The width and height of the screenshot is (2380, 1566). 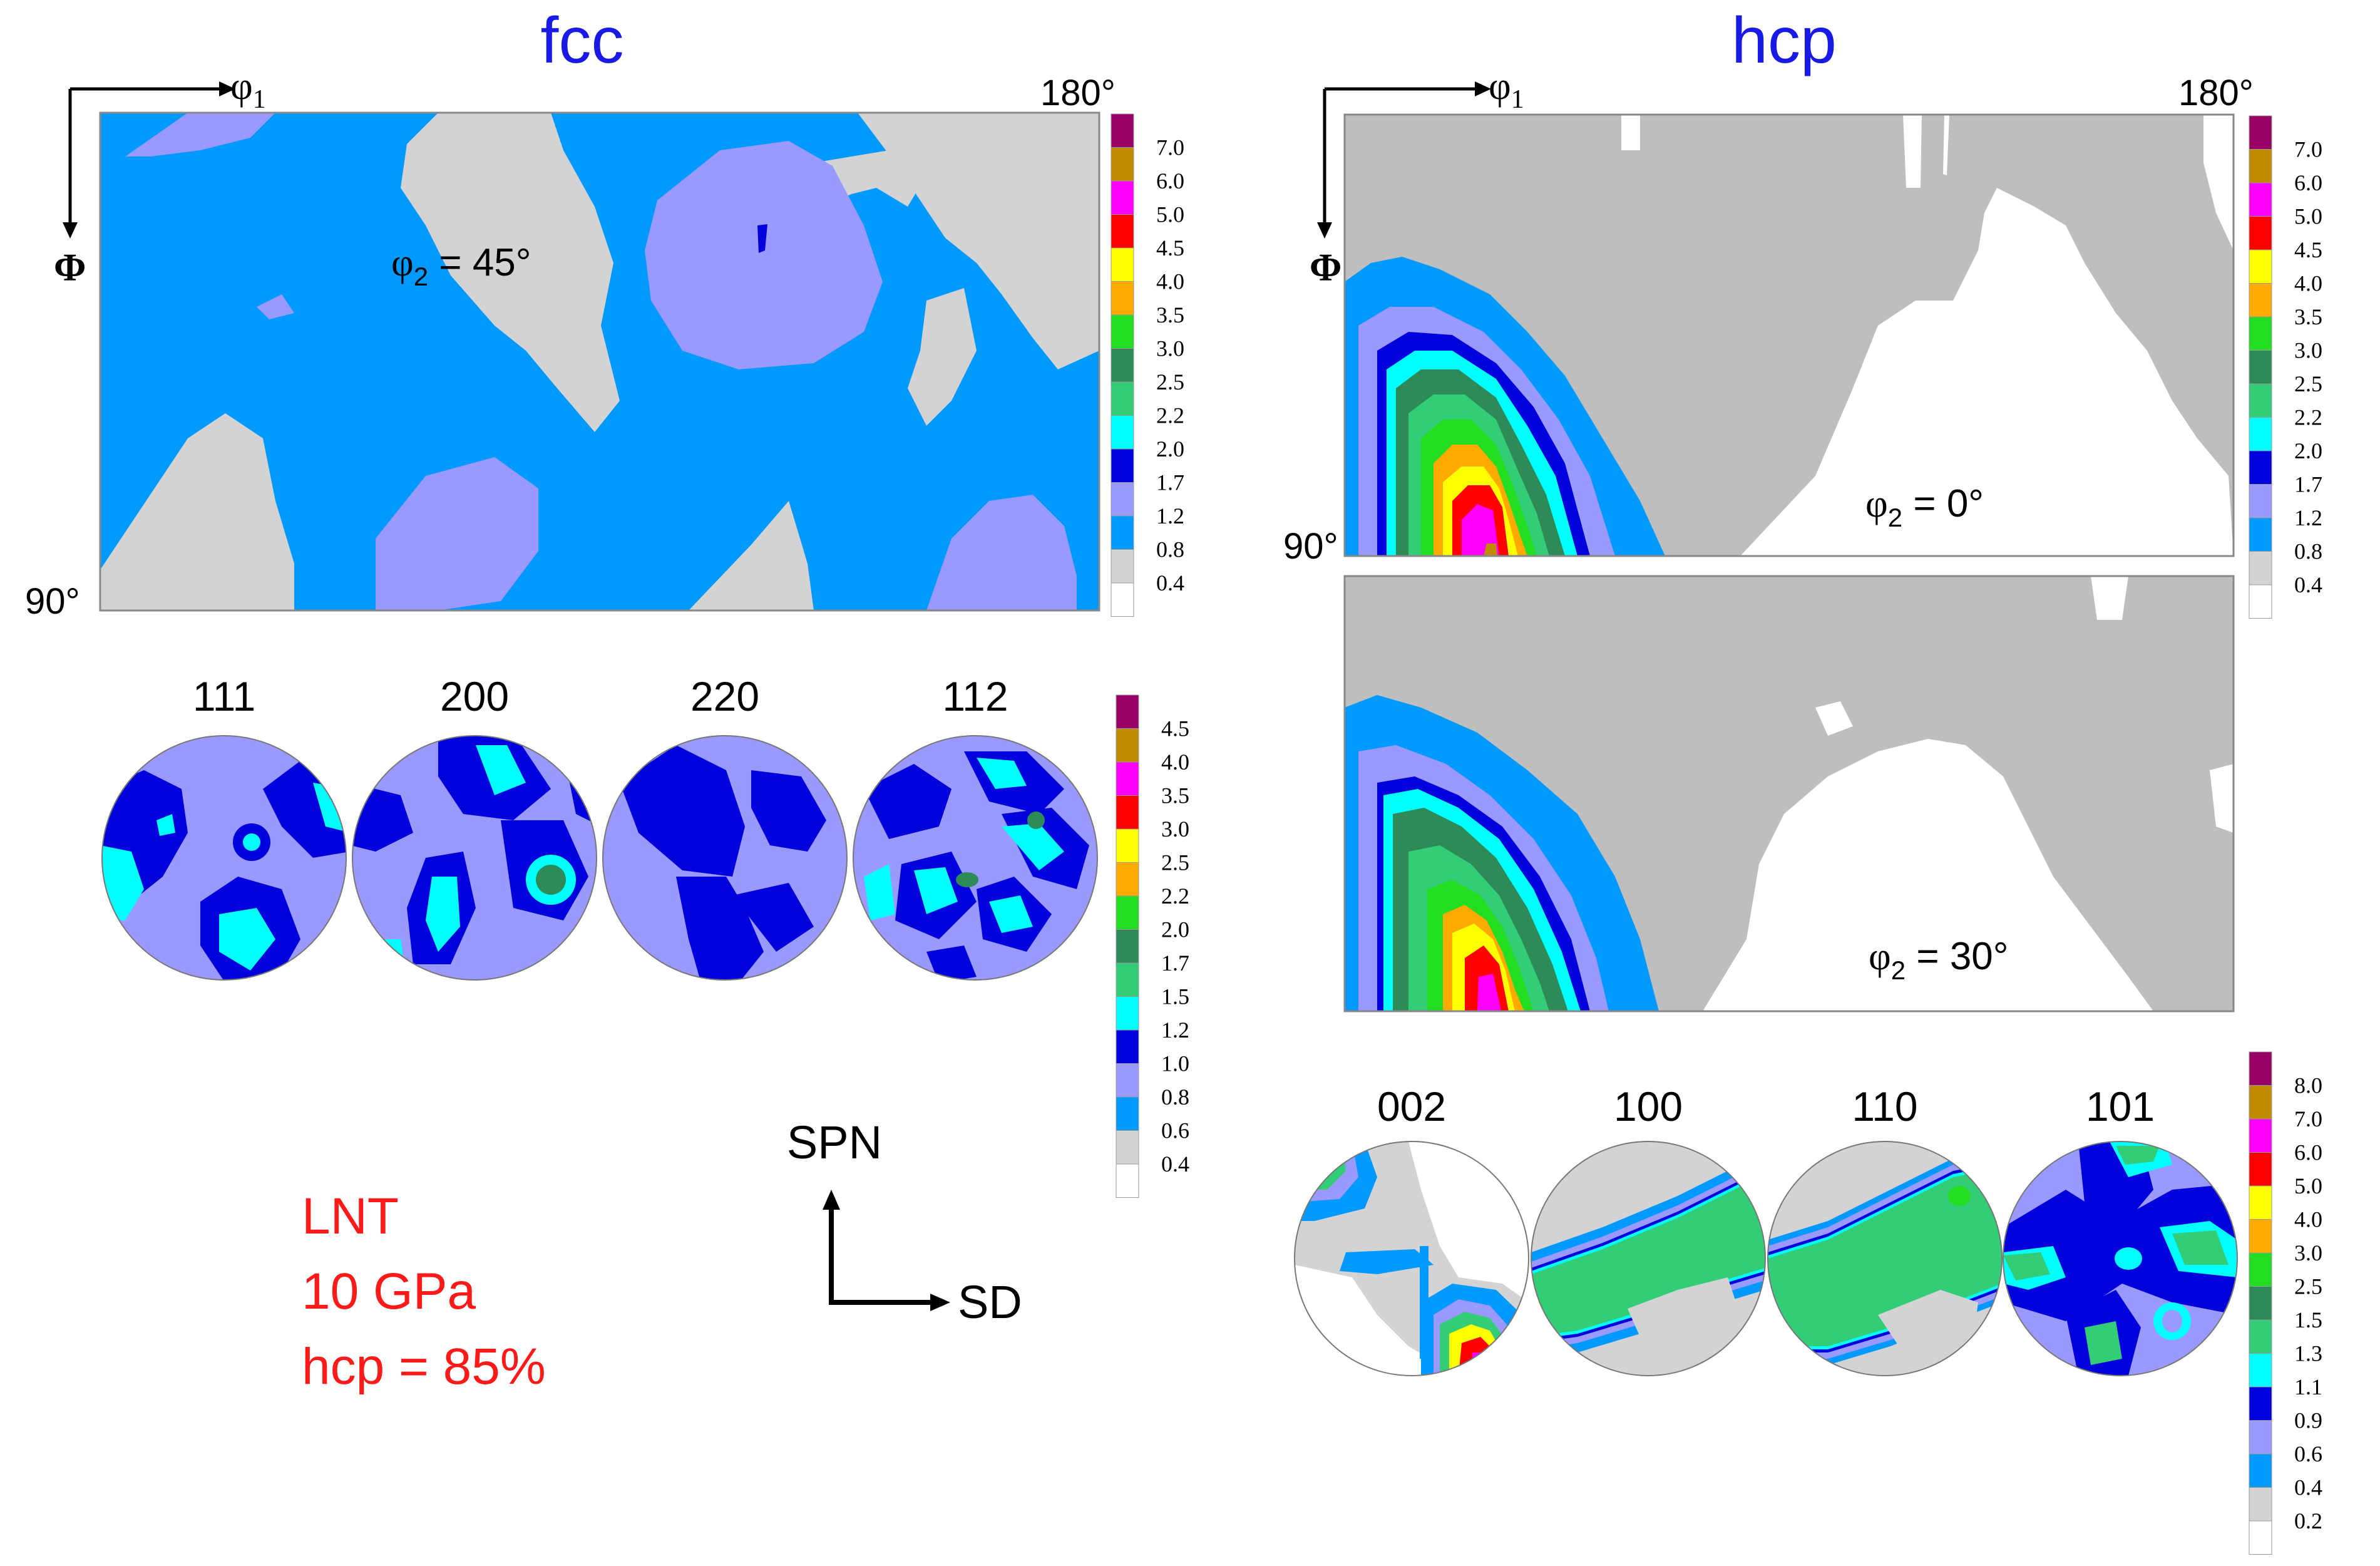 I want to click on fcc-90-label: 90°, so click(x=53, y=601).